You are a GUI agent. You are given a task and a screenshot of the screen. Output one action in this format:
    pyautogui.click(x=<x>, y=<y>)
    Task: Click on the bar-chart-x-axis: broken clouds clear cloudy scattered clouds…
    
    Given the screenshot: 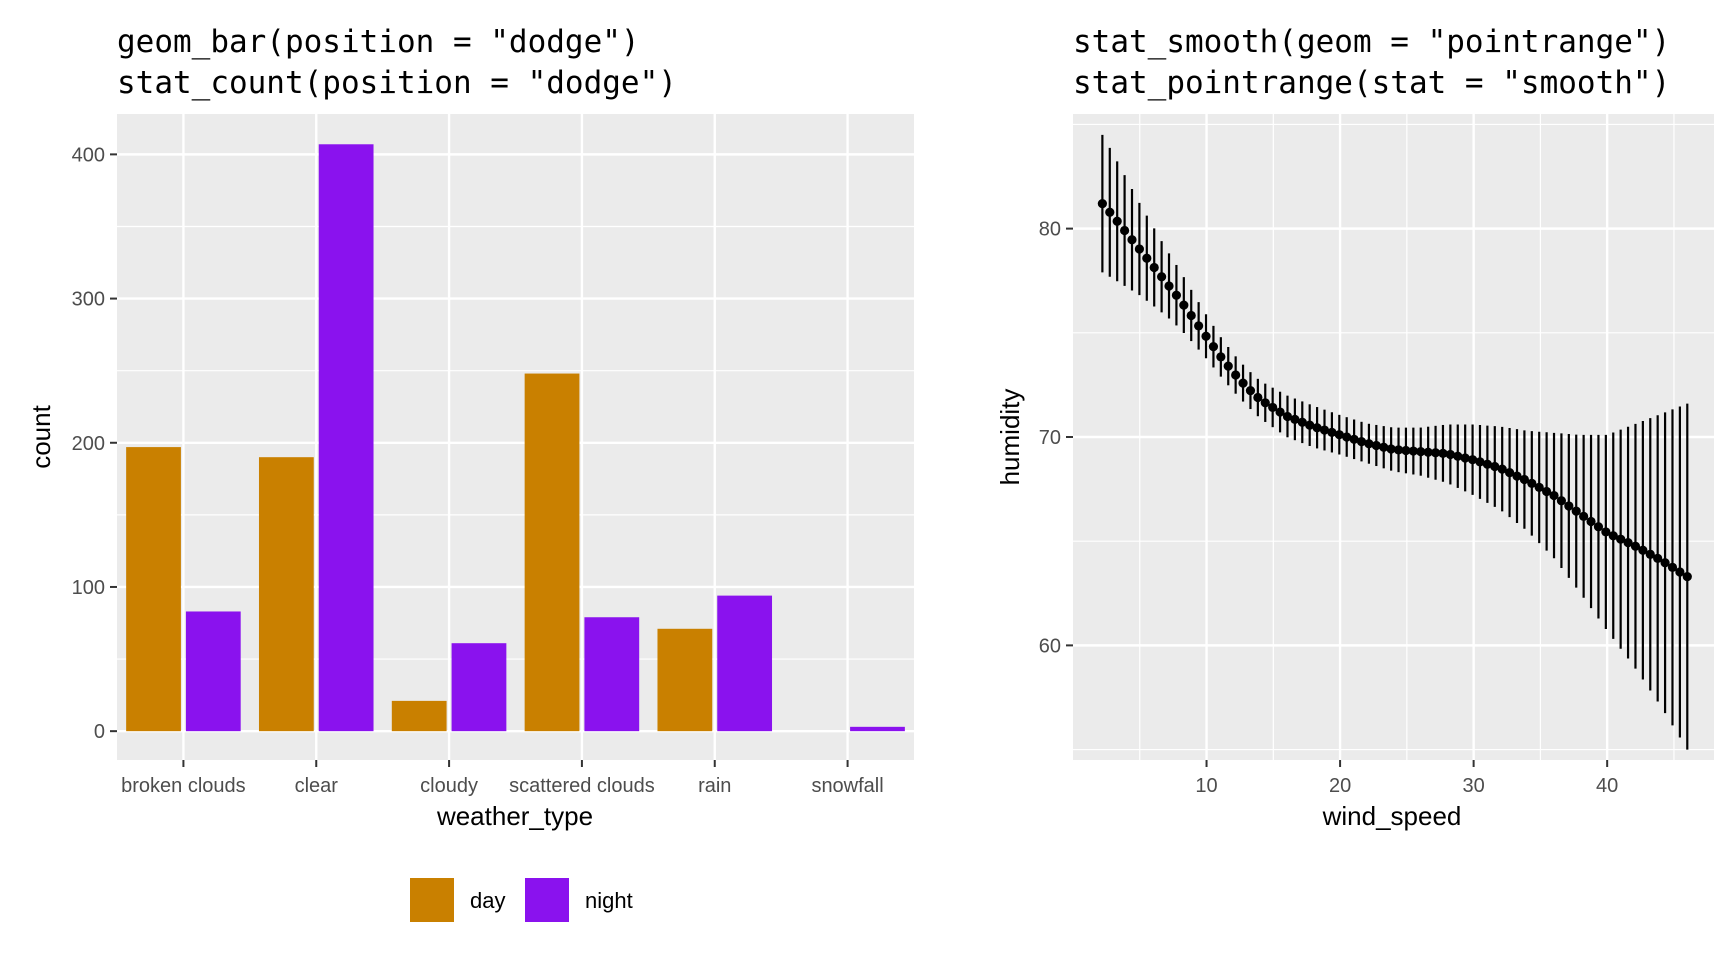 What is the action you would take?
    pyautogui.click(x=502, y=778)
    